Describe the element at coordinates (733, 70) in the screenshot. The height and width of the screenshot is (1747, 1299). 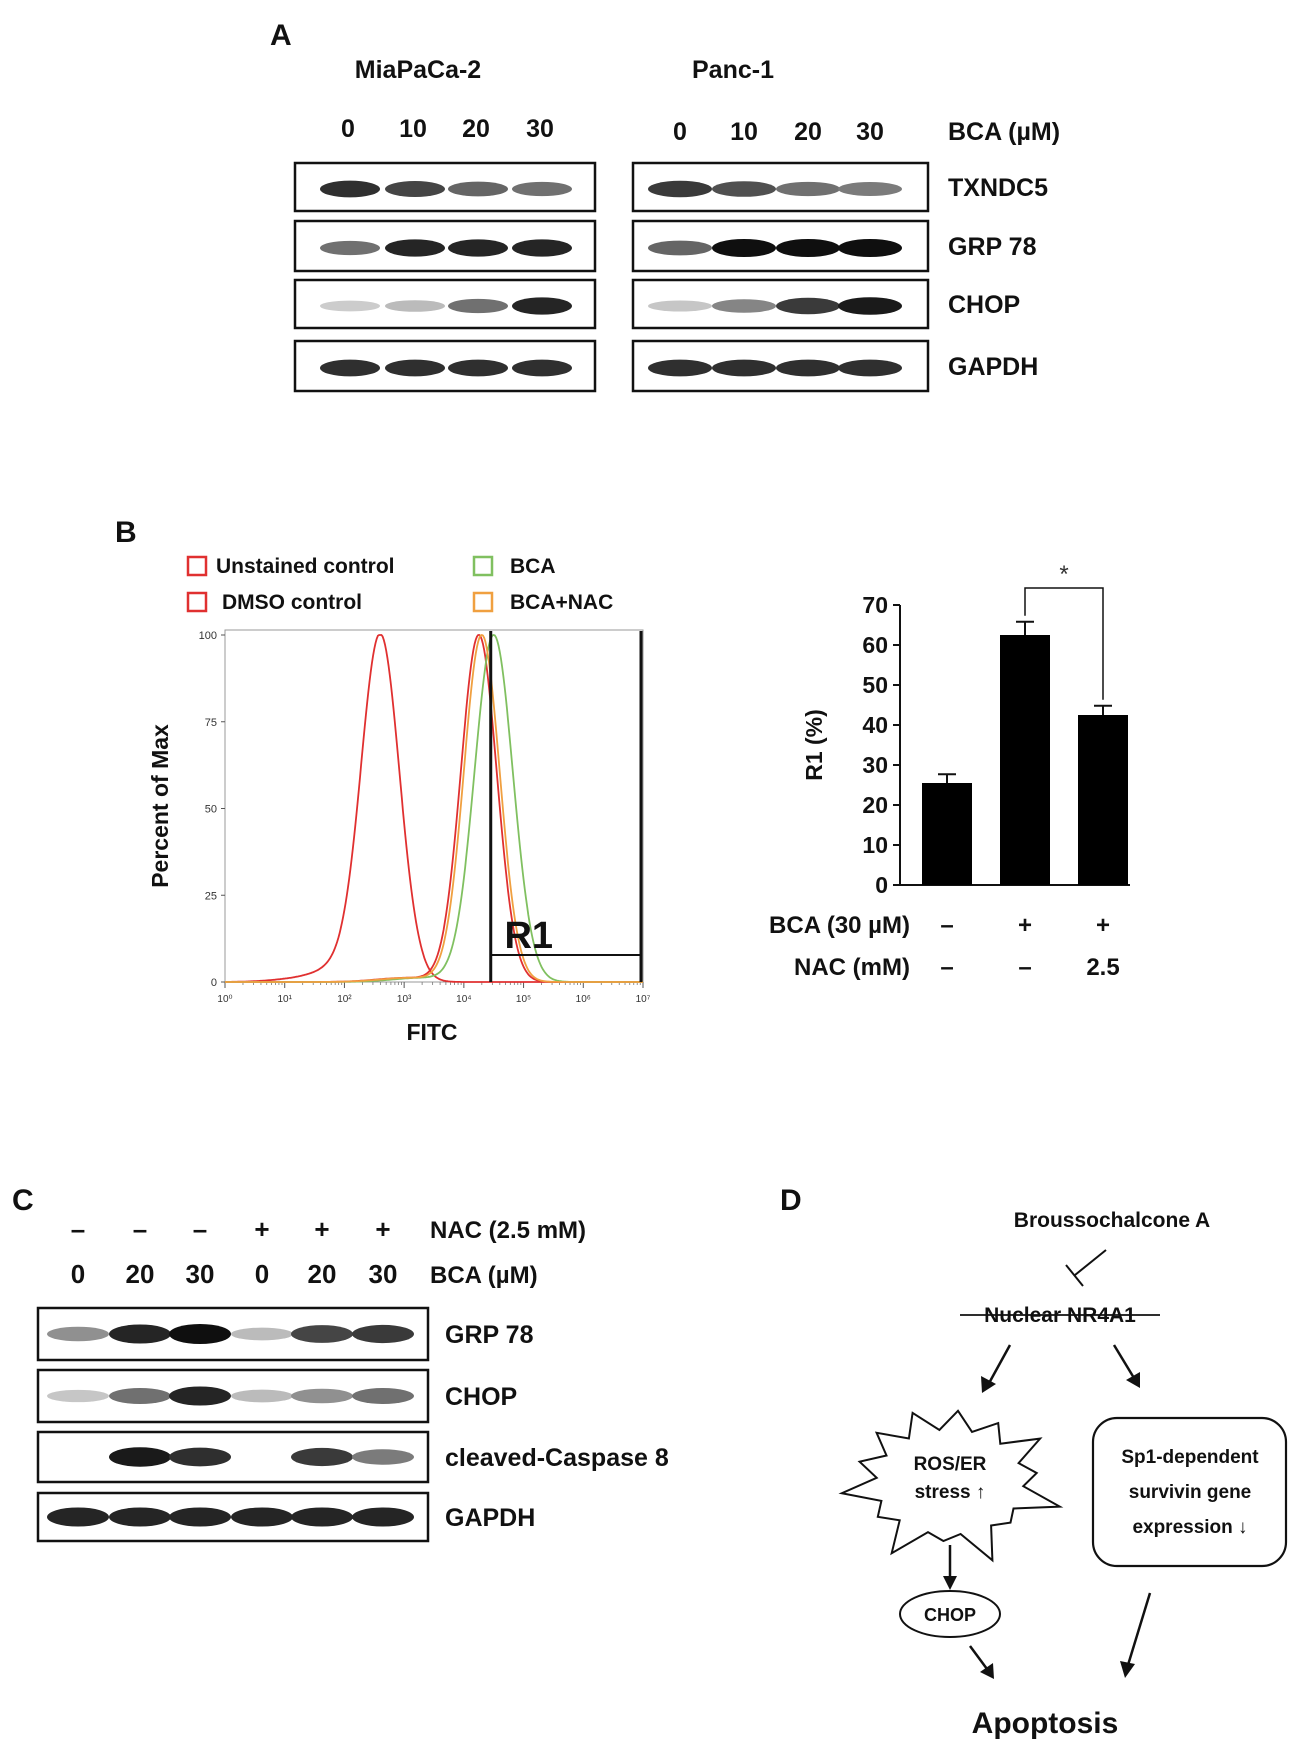
I see `cell-line-right-label: Panc-1` at that location.